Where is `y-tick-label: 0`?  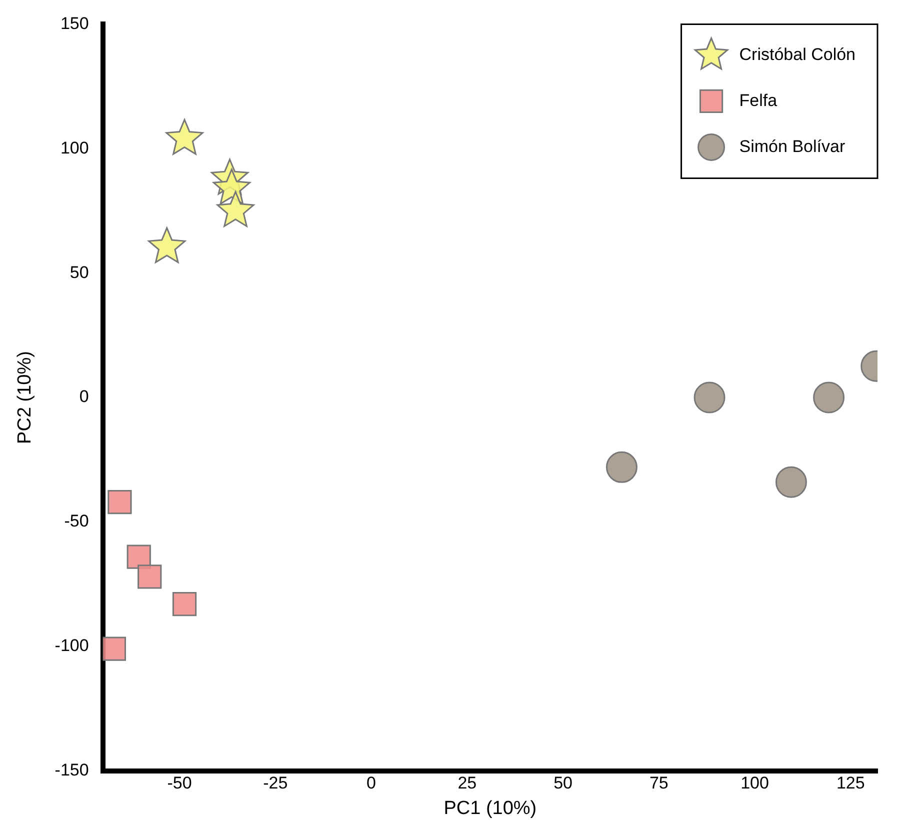 y-tick-label: 0 is located at coordinates (84, 396).